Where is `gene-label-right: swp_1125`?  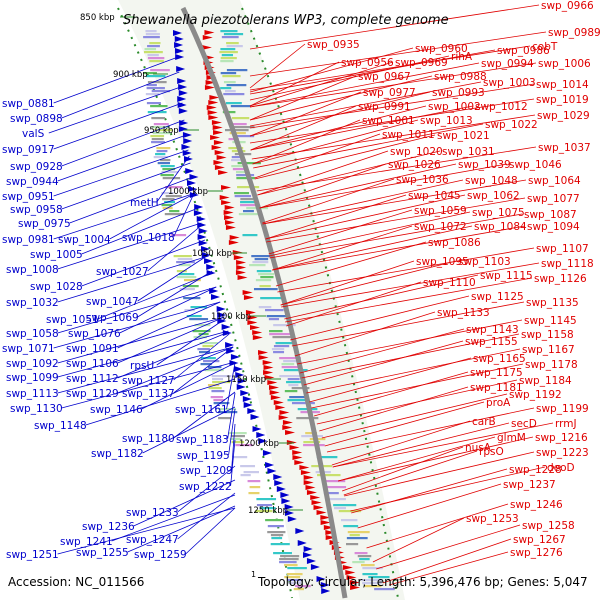 gene-label-right: swp_1125 is located at coordinates (497, 297).